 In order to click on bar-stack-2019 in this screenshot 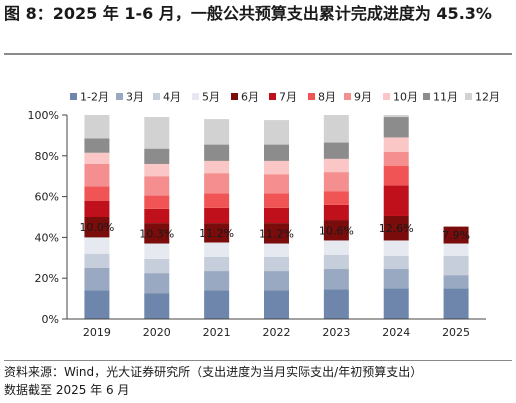, I will do `click(97, 217)`.